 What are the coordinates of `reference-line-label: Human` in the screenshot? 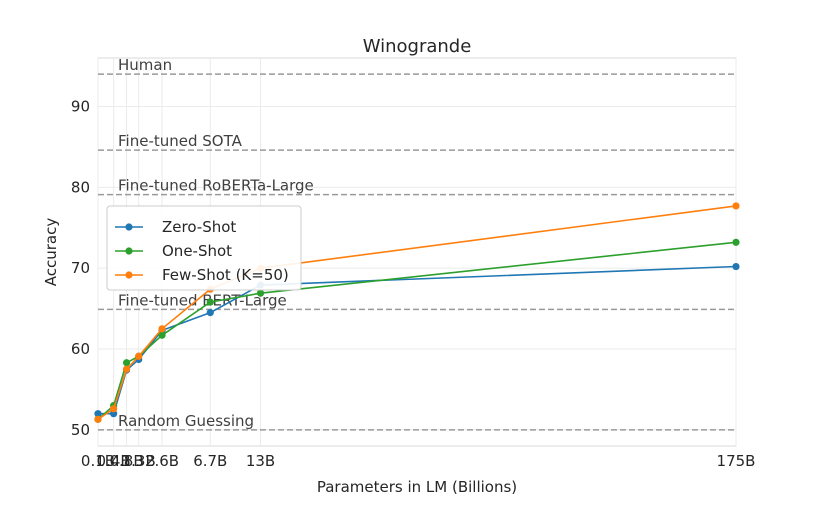 It's located at (145, 65).